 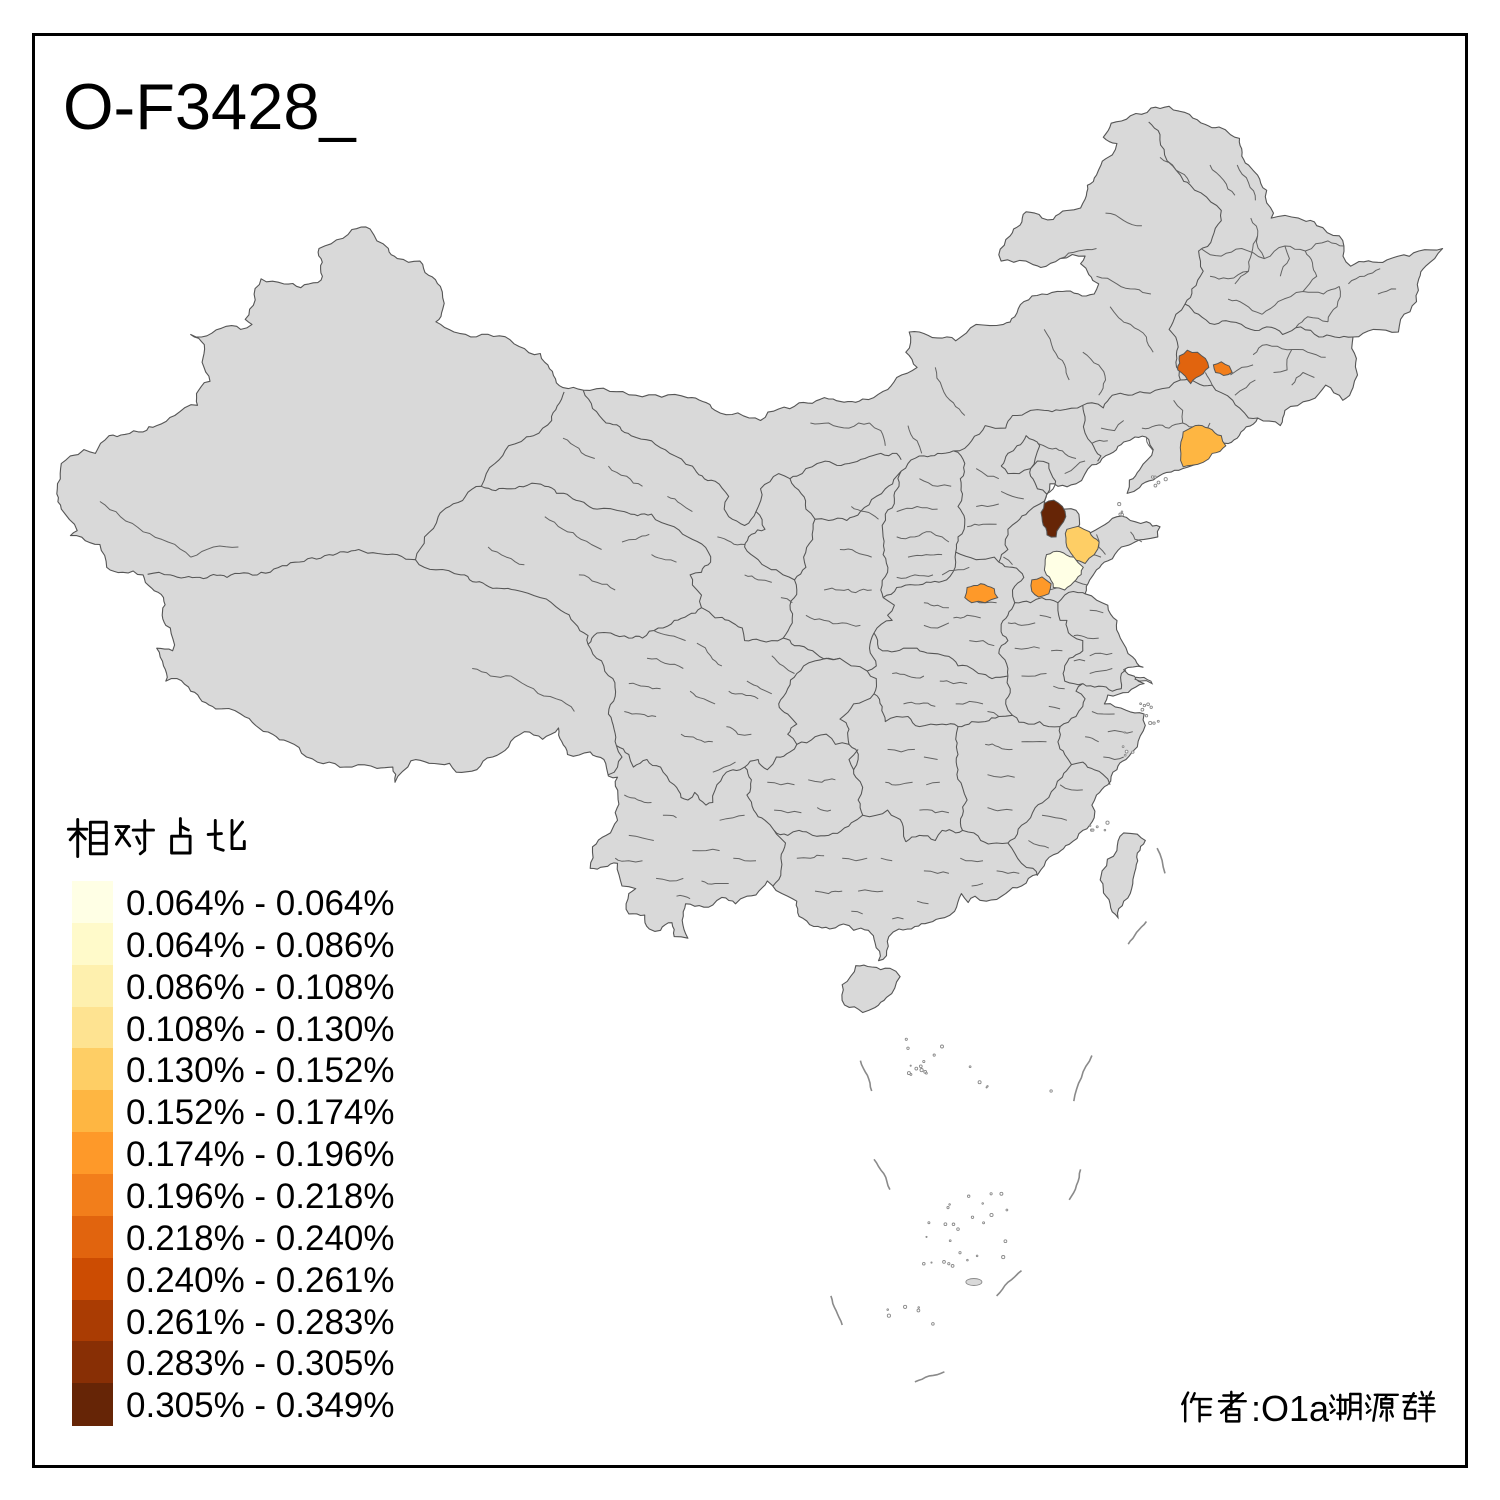 What do you see at coordinates (1290, 1408) in the screenshot?
I see `svg-text: :O1a` at bounding box center [1290, 1408].